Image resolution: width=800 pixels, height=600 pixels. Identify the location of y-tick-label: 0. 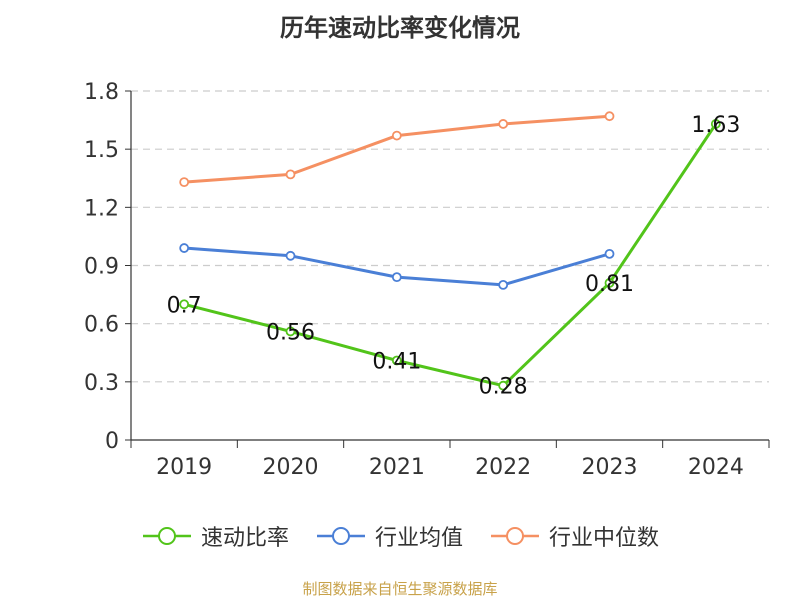
(112, 441).